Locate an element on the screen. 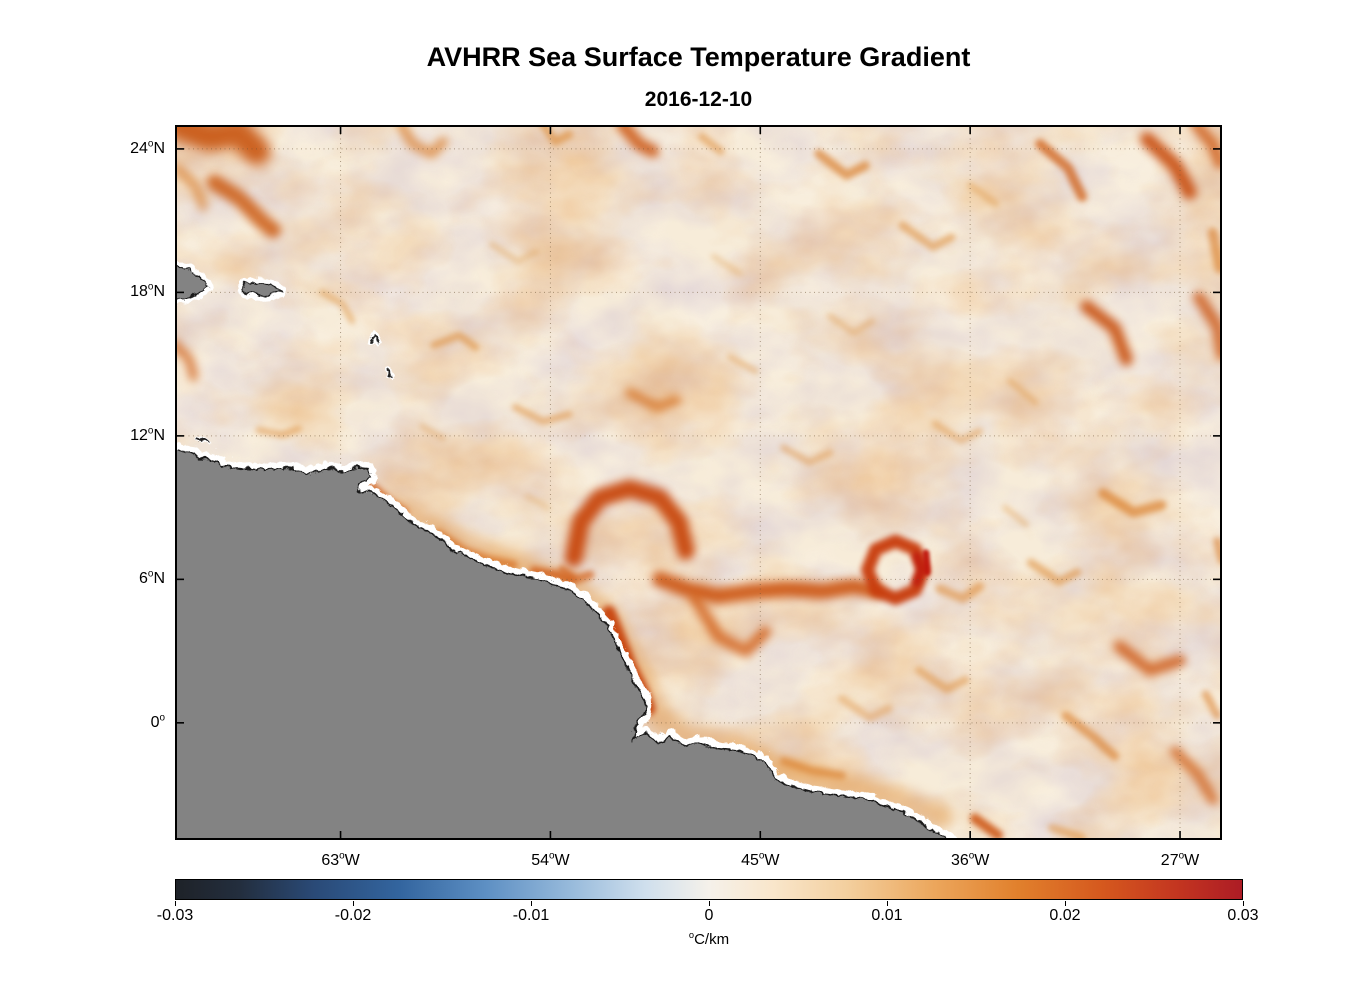 The height and width of the screenshot is (1000, 1356). colorbar-tick-label: -0.01 is located at coordinates (531, 915).